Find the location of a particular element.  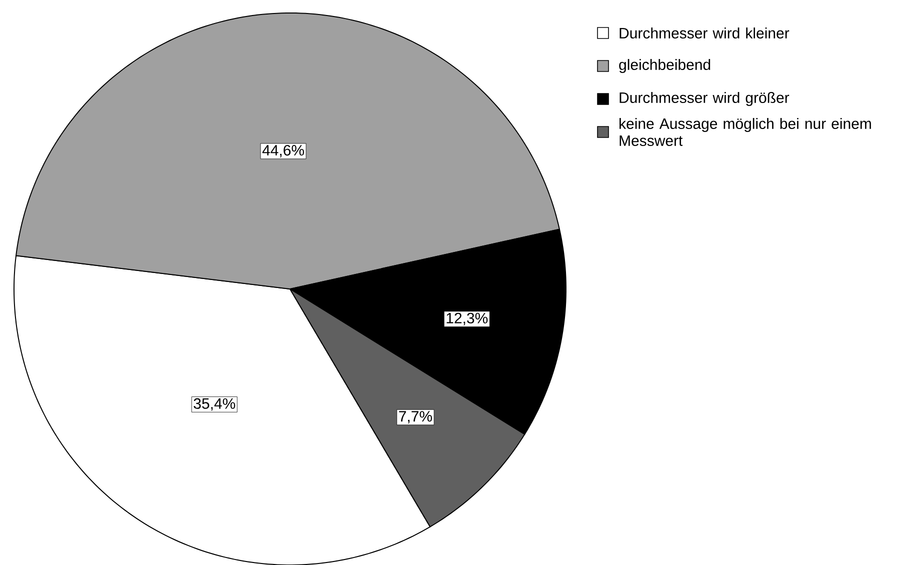

data-label: 7,7% is located at coordinates (415, 417).